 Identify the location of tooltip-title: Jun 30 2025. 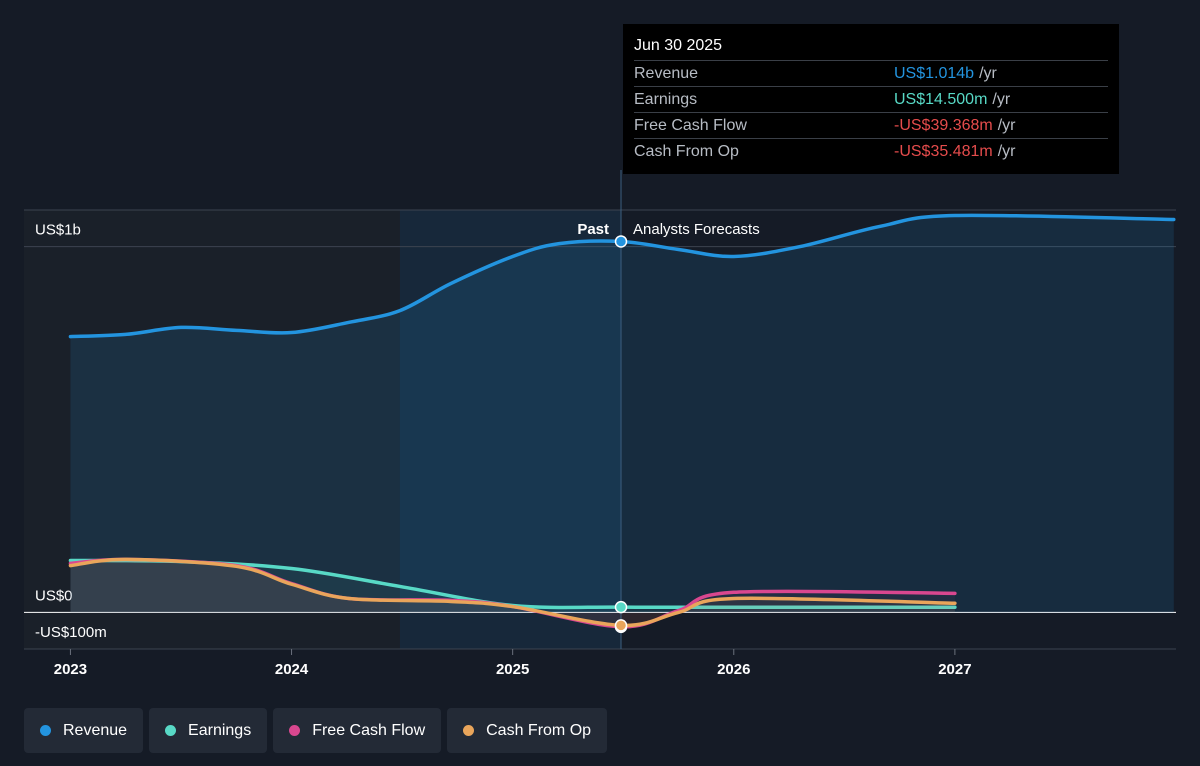
(678, 45).